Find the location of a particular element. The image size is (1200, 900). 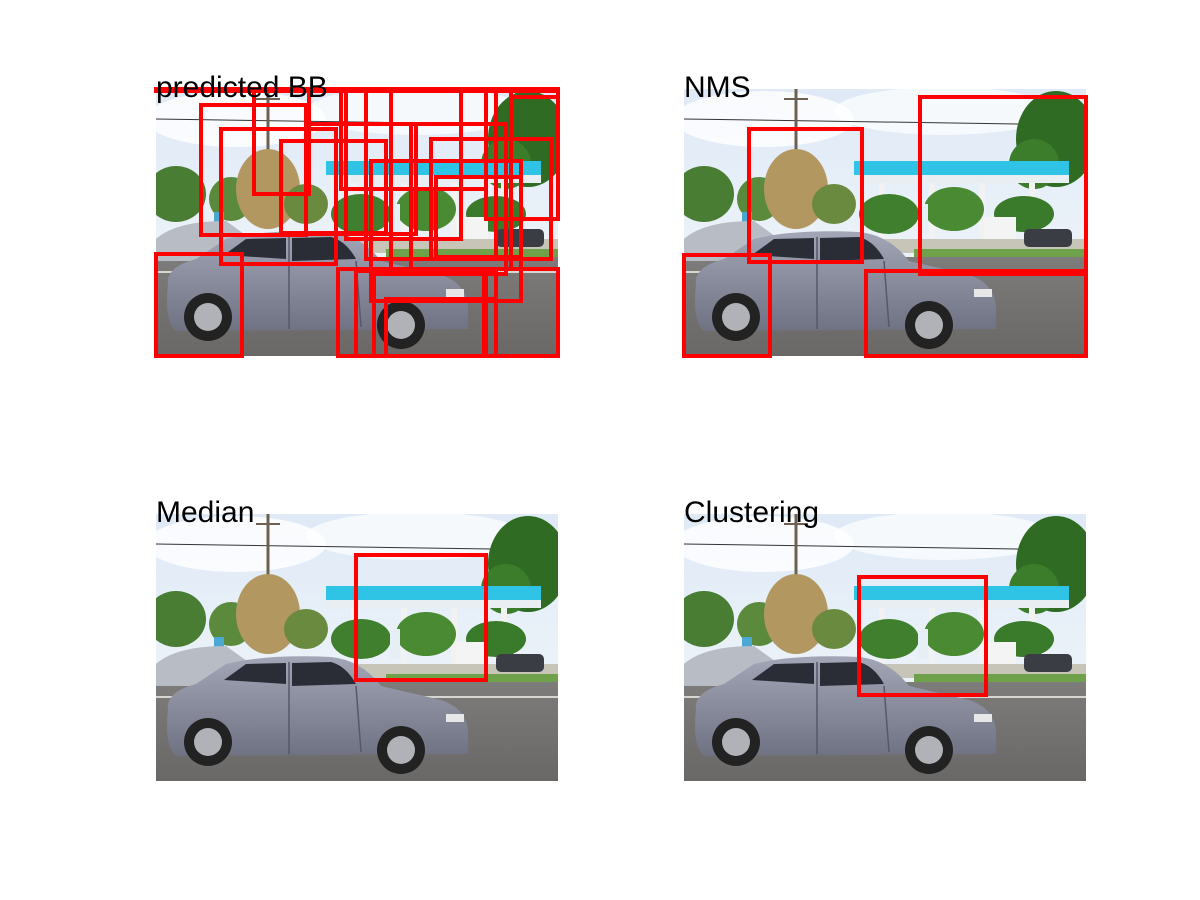

panel-nms: NMS is located at coordinates (885, 214).